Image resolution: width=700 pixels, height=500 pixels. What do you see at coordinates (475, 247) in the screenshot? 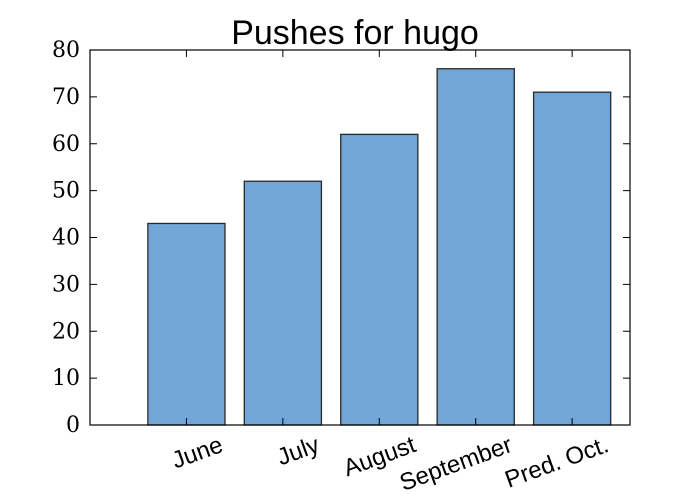
I see `bar-september` at bounding box center [475, 247].